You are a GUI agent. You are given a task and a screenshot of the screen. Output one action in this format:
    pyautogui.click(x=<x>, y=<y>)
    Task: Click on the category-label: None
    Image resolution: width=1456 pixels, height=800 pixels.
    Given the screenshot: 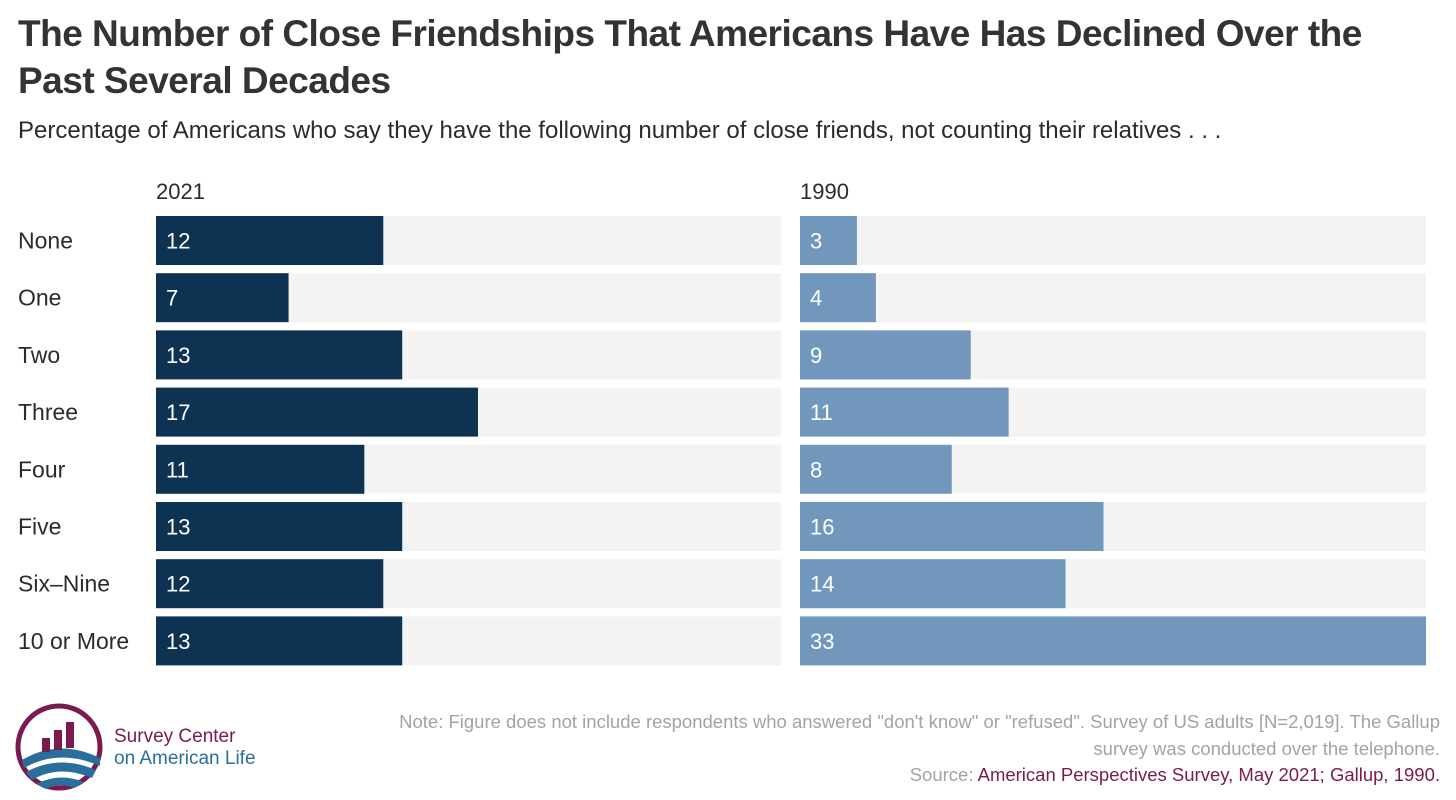 What is the action you would take?
    pyautogui.click(x=45, y=241)
    